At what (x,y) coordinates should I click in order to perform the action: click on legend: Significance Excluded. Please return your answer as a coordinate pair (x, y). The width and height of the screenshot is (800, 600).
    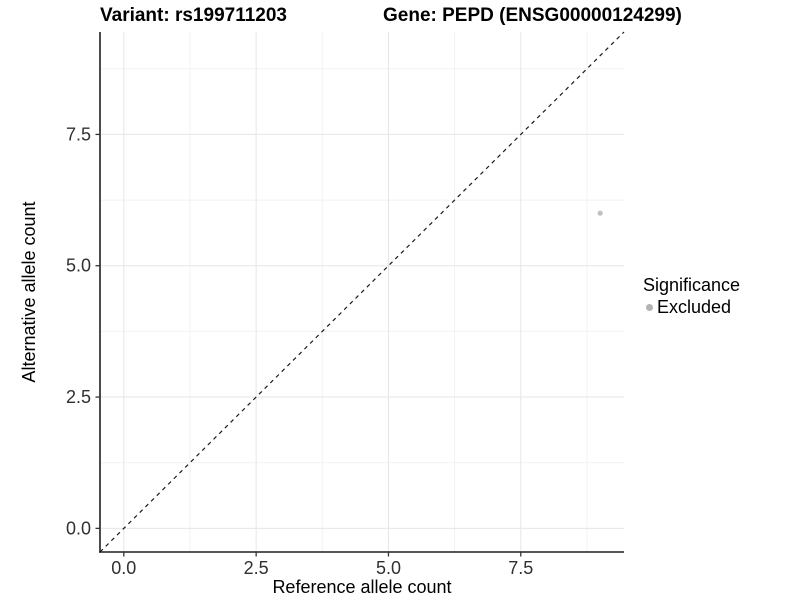
    Looking at the image, I should click on (691, 296).